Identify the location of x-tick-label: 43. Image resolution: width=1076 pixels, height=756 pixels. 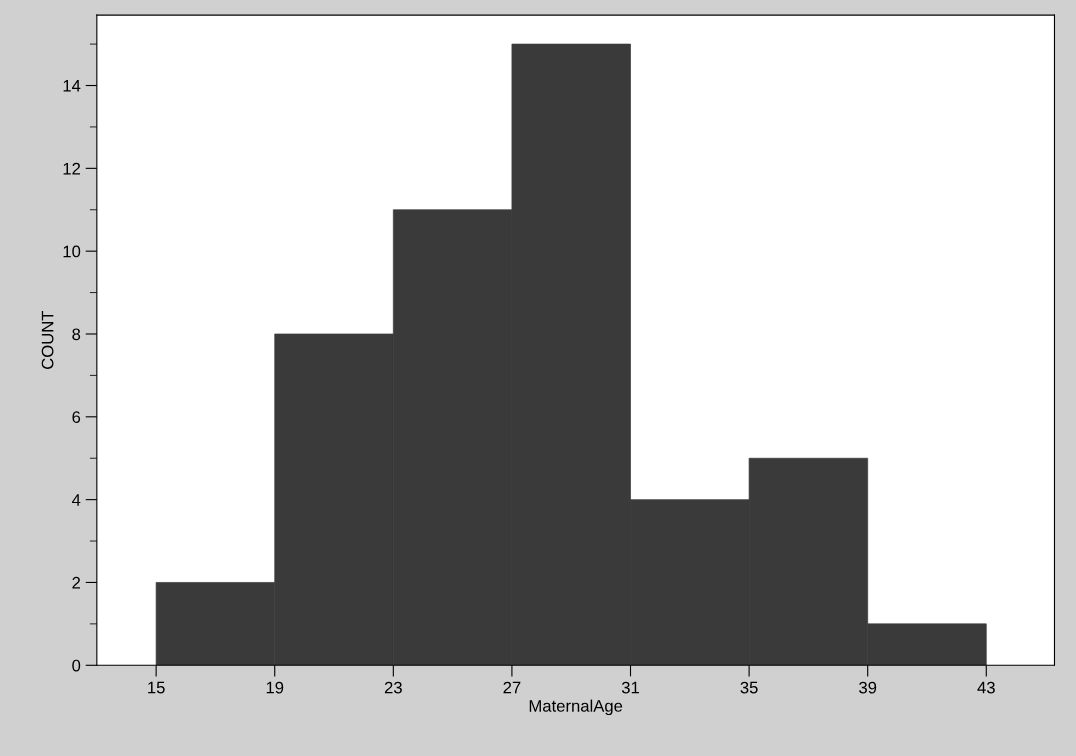
(986, 687).